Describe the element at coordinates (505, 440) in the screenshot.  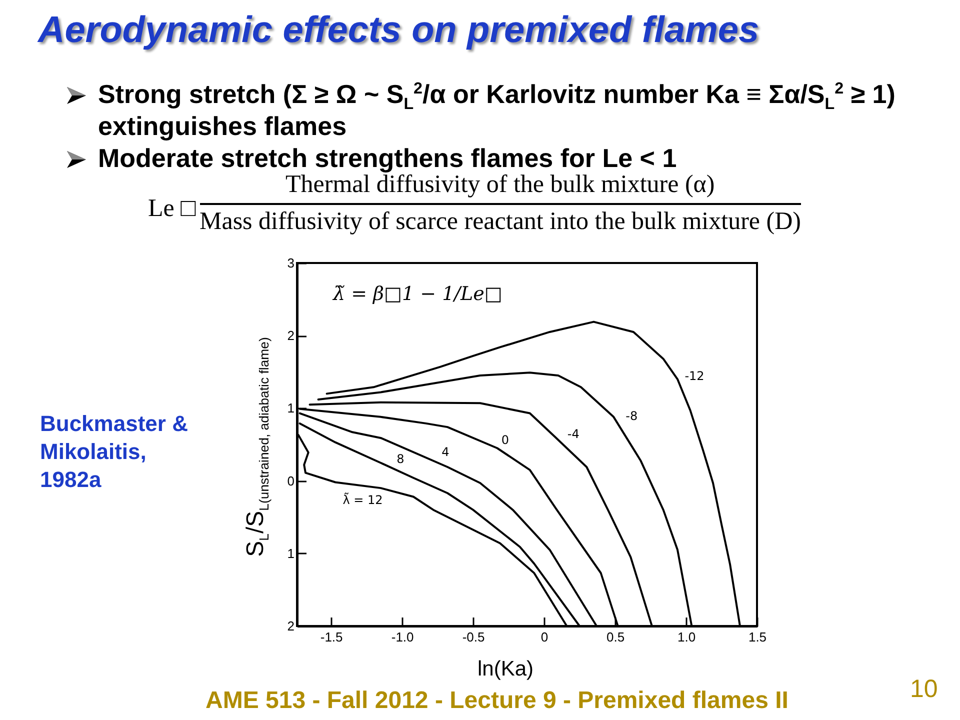
I see `series-label: 0` at that location.